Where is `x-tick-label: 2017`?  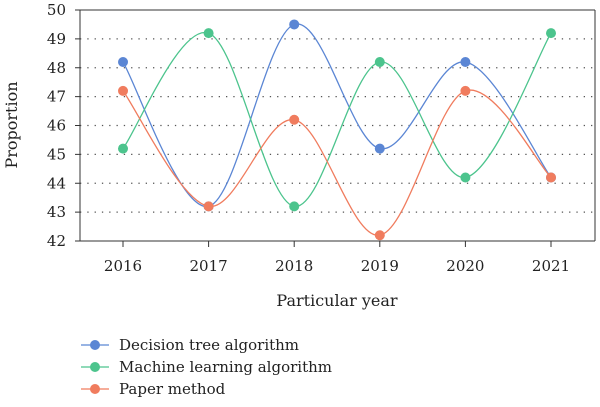
x-tick-label: 2017 is located at coordinates (209, 266).